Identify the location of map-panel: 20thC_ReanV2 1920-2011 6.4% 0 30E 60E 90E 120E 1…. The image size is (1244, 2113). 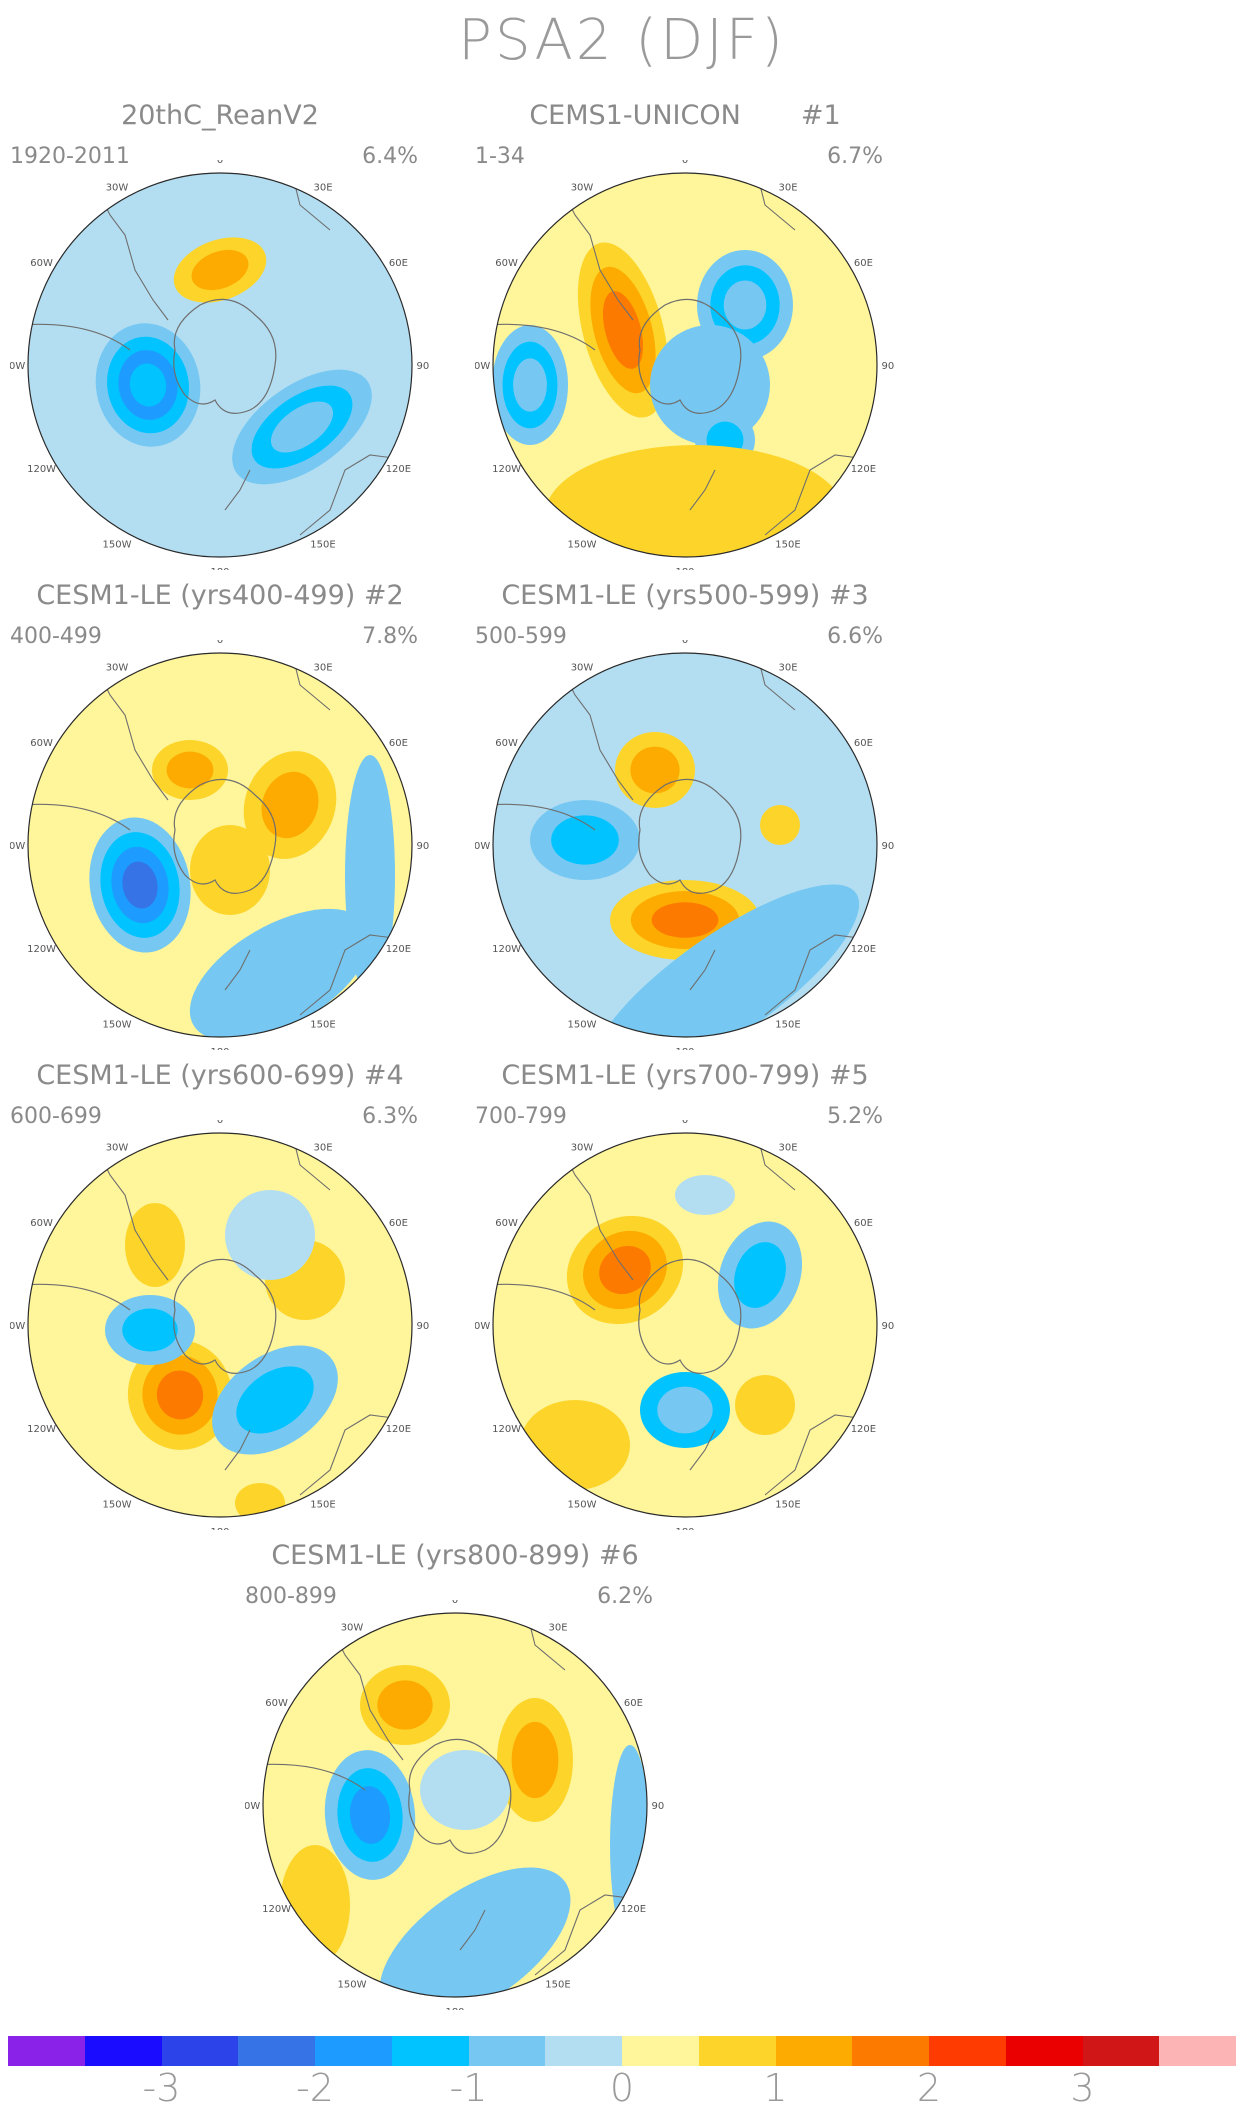
(220, 335).